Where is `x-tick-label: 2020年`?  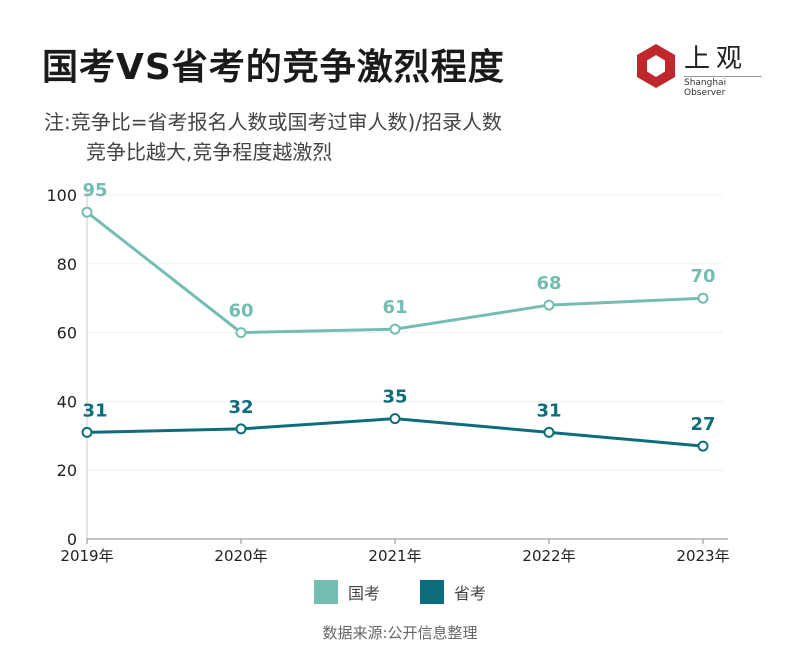 x-tick-label: 2020年 is located at coordinates (240, 556).